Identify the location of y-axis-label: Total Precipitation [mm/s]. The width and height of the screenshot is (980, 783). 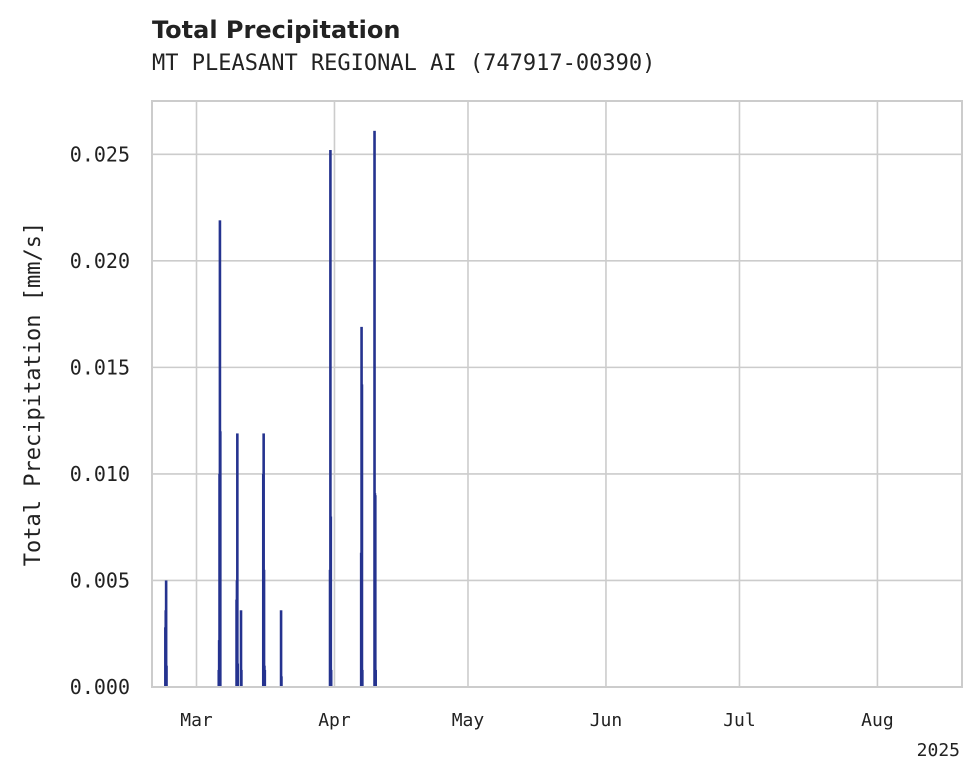
(33, 394).